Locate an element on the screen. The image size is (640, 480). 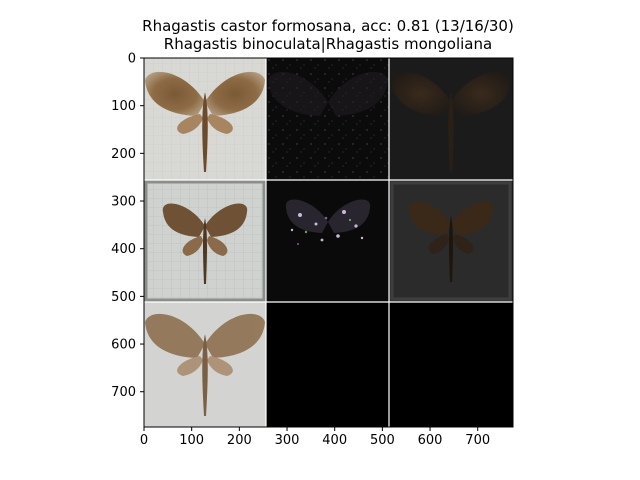
x-tick-label: 0 is located at coordinates (144, 440).